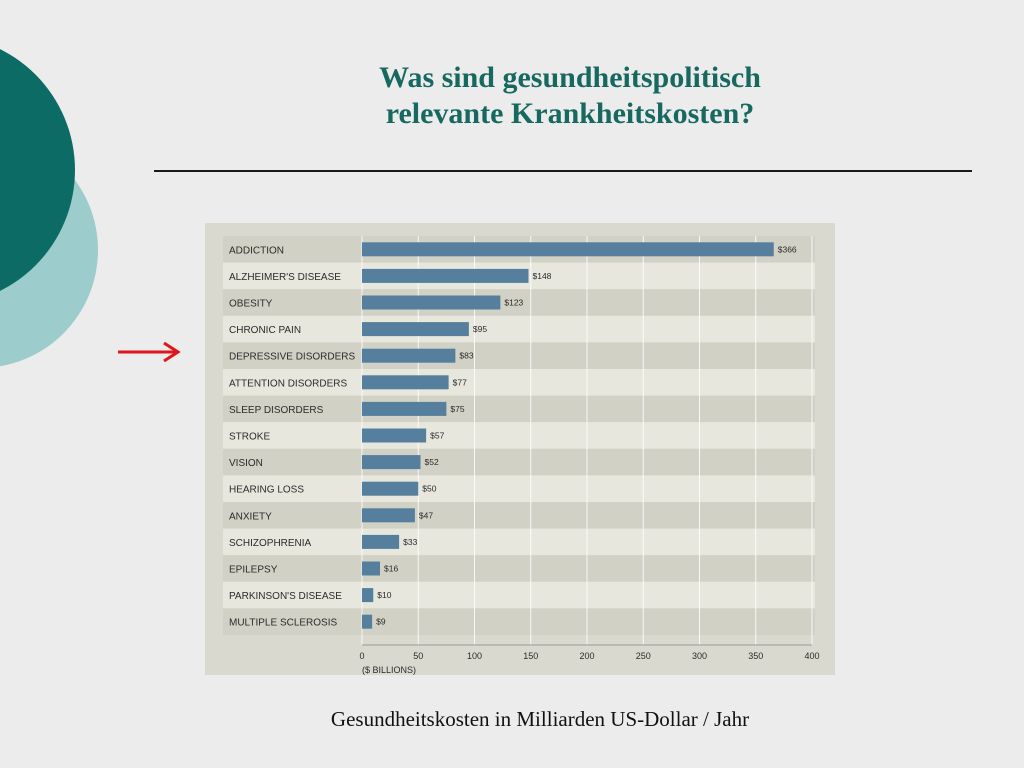 This screenshot has height=768, width=1024. Describe the element at coordinates (381, 622) in the screenshot. I see `data-label: $9` at that location.